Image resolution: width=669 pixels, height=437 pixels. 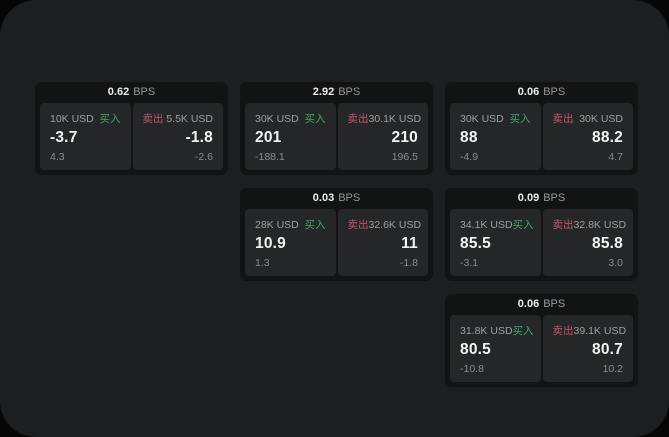 What do you see at coordinates (270, 243) in the screenshot?
I see `buy-price: 10.9` at bounding box center [270, 243].